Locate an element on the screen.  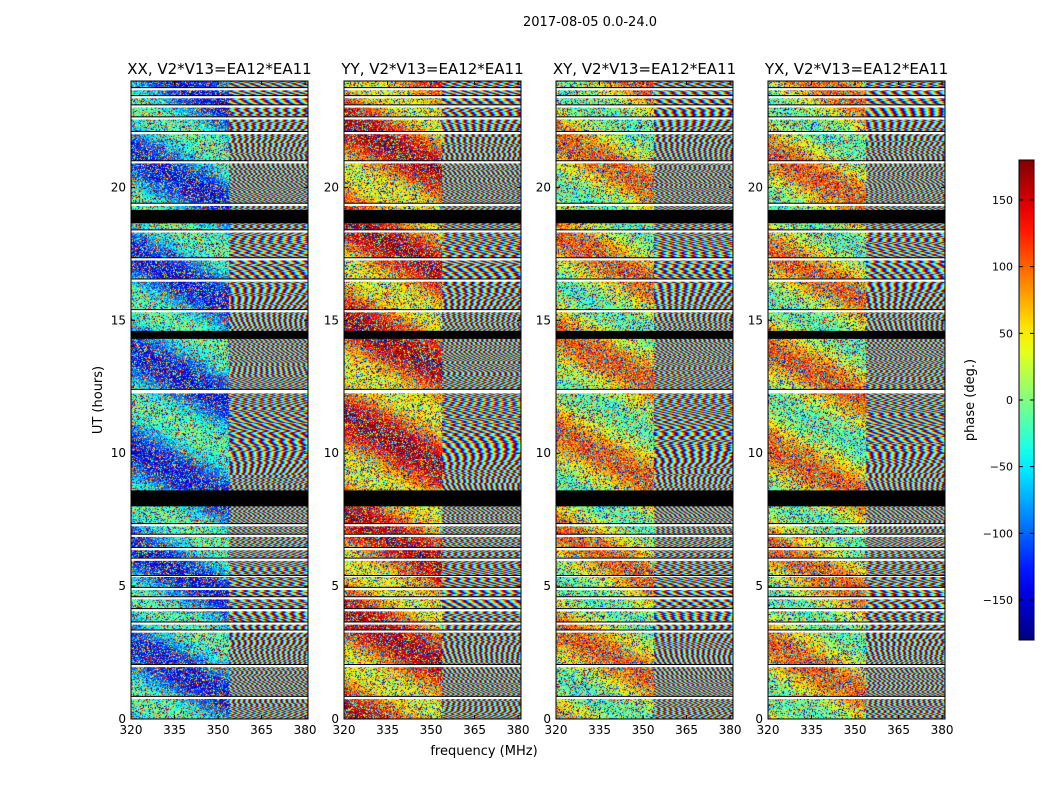
colorbar: −150 −100 −50 0 50 100 150 is located at coordinates (1009, 400).